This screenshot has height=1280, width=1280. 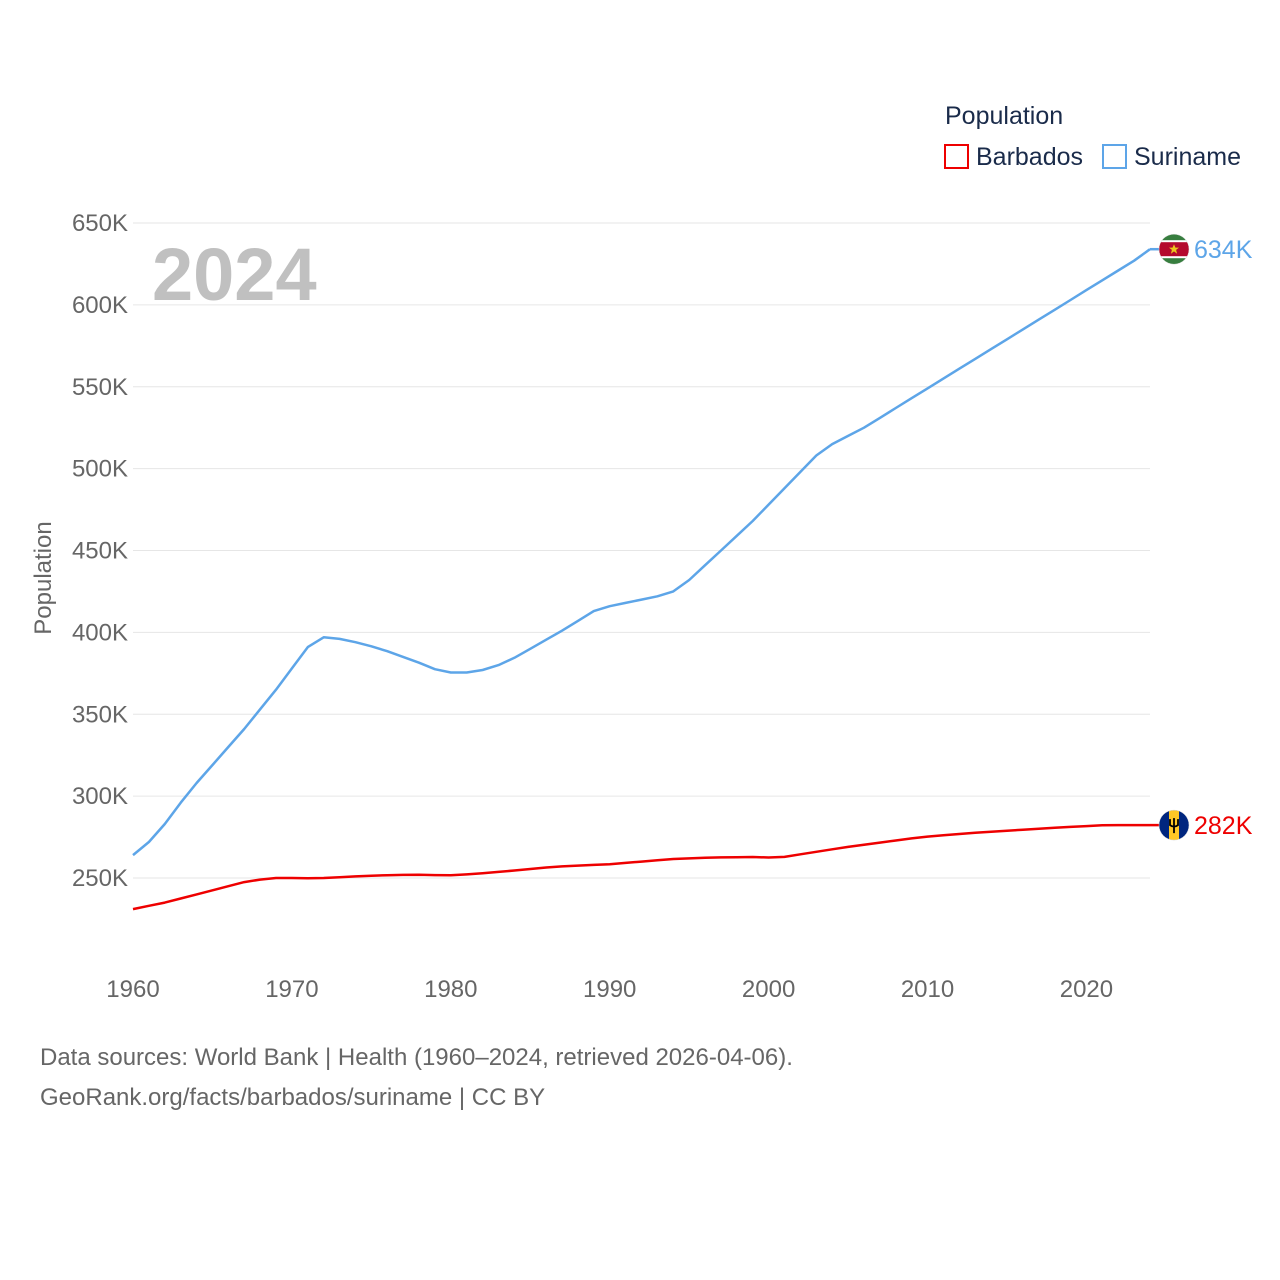 I want to click on x-tick-label: 1960, so click(x=132, y=989).